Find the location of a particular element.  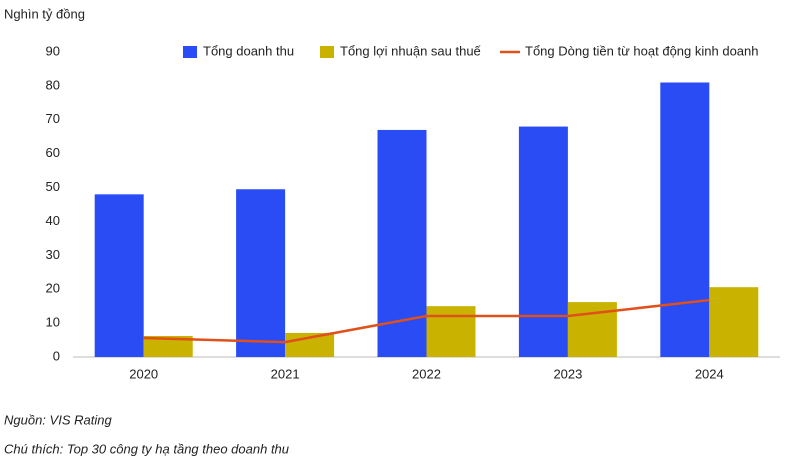

y-tick-label: 70 is located at coordinates (53, 118).